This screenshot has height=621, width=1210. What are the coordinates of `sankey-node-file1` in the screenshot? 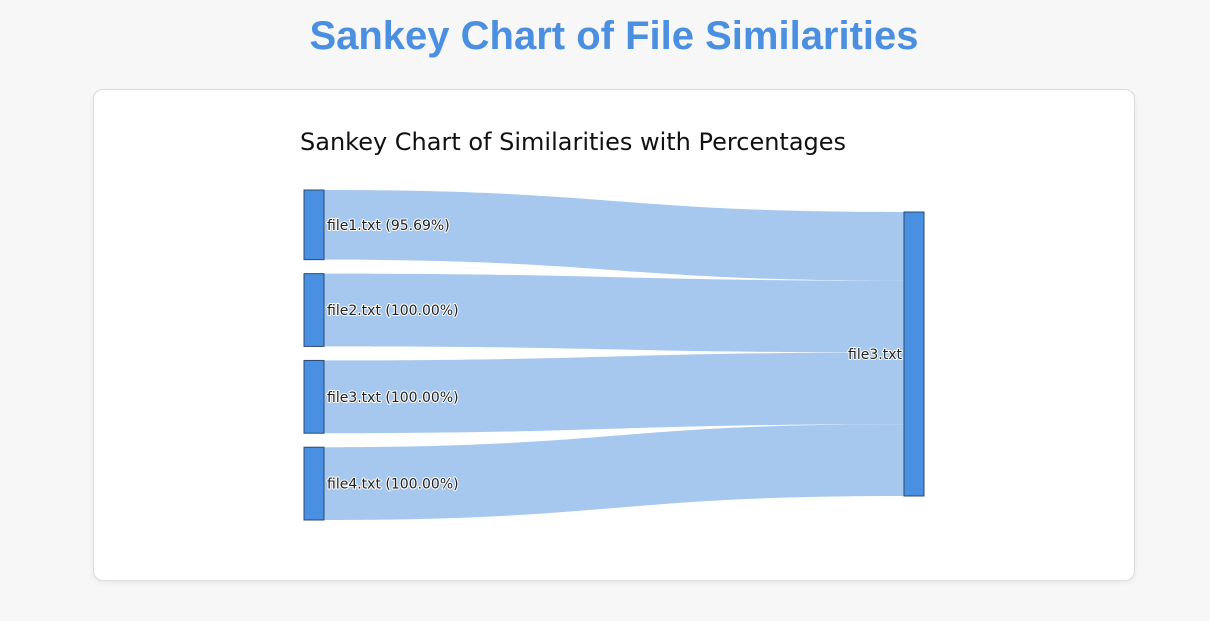 It's located at (314, 225).